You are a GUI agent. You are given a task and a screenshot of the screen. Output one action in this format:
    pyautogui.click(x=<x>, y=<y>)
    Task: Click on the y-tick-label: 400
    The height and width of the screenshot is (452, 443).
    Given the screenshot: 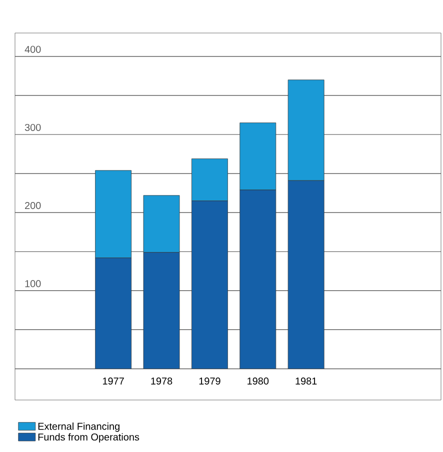 What is the action you would take?
    pyautogui.click(x=32, y=49)
    